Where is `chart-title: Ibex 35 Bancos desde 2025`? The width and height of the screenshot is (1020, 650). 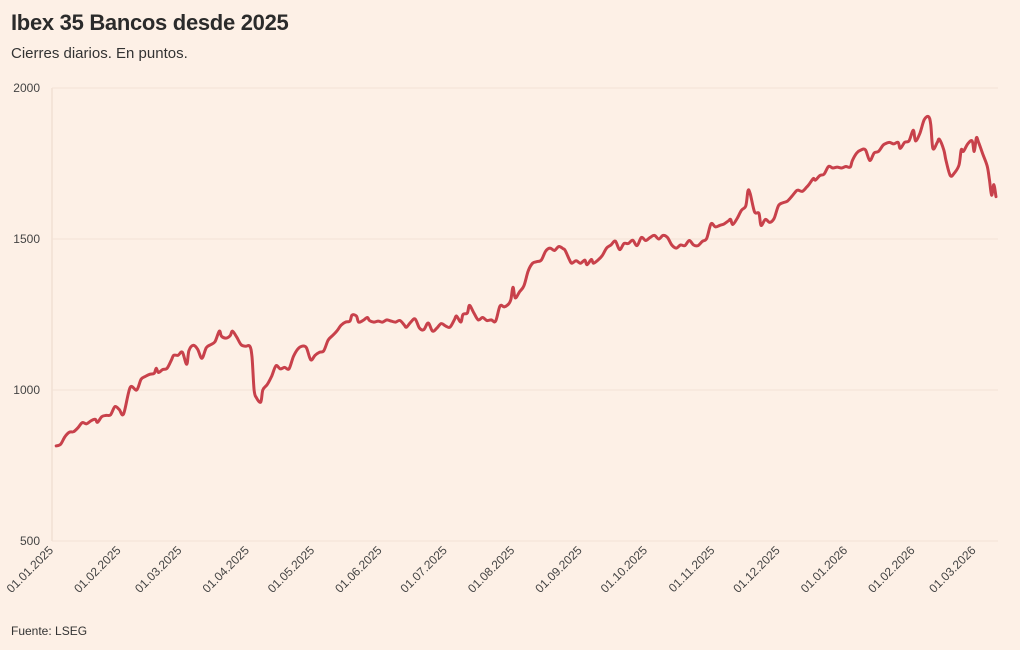
chart-title: Ibex 35 Bancos desde 2025 is located at coordinates (150, 22).